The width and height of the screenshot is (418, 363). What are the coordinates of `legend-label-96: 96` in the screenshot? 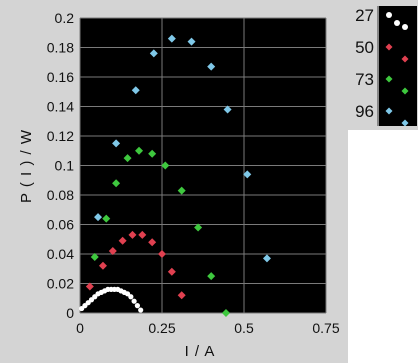 It's located at (364, 111).